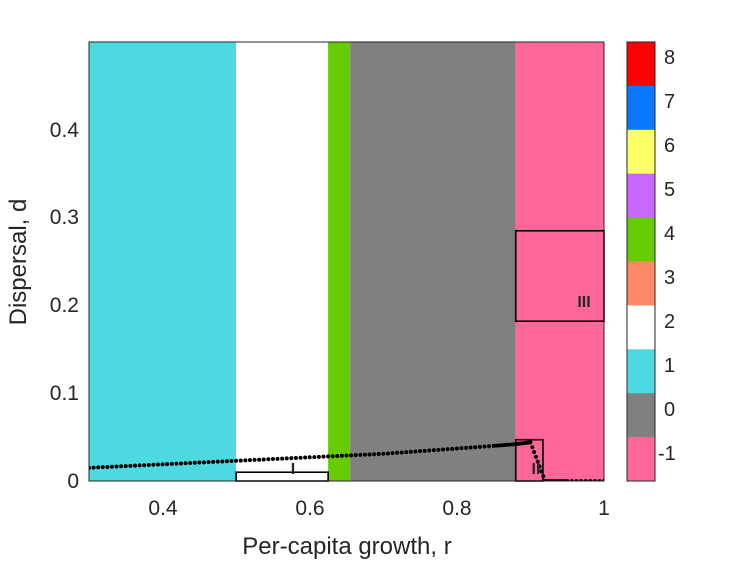 Image resolution: width=747 pixels, height=561 pixels. Describe the element at coordinates (163, 508) in the screenshot. I see `x-tick-label: 0.4` at that location.